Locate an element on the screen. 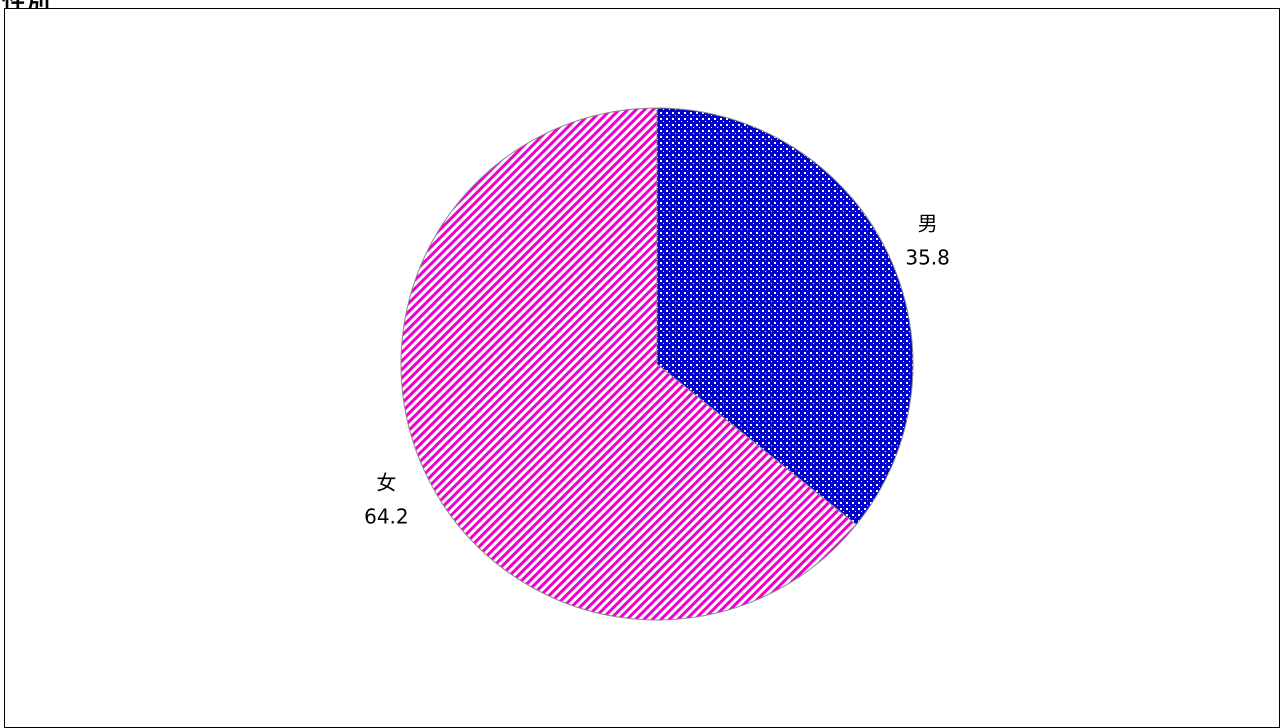 The height and width of the screenshot is (728, 1284). slice-category-label: 女 is located at coordinates (386, 482).